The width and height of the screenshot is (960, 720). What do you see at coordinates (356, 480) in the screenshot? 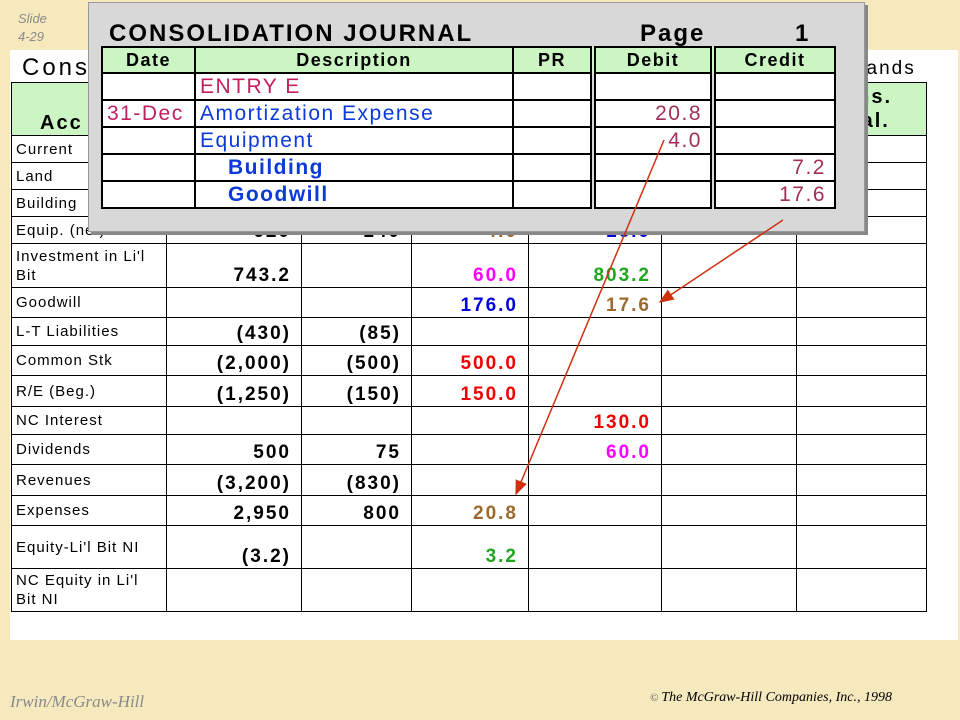
I see `subsidiary-cell: (830)` at bounding box center [356, 480].